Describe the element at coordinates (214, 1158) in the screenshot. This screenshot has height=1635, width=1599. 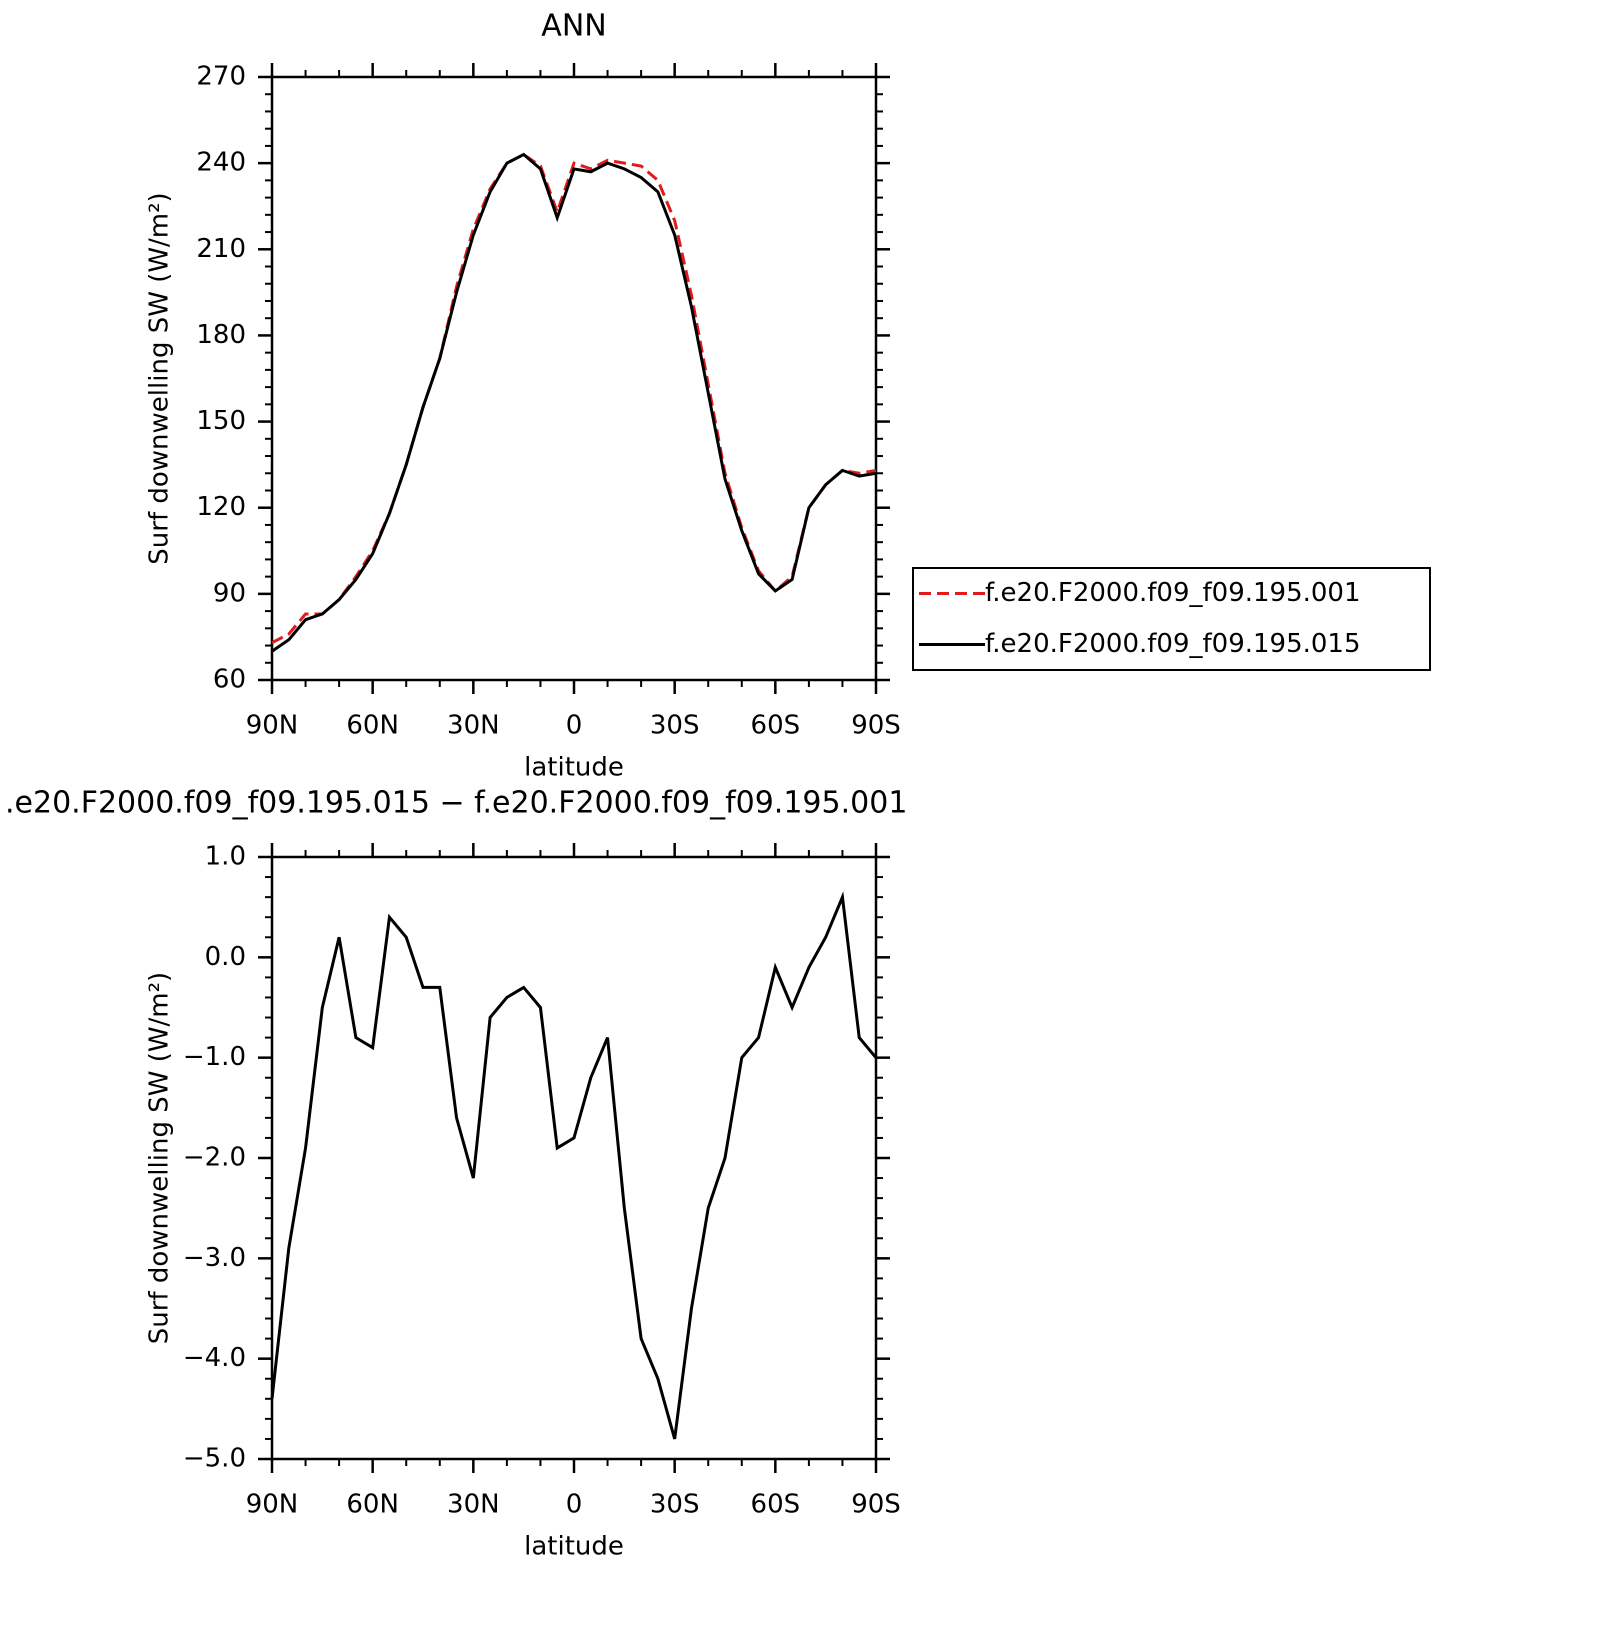
I see `y-tick-label: −2.0` at that location.